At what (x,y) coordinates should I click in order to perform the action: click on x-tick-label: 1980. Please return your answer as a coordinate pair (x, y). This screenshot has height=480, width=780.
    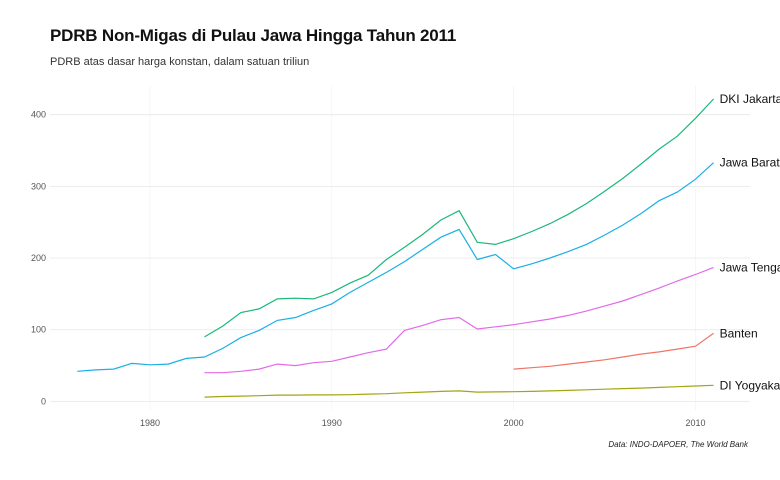
    Looking at the image, I should click on (150, 423).